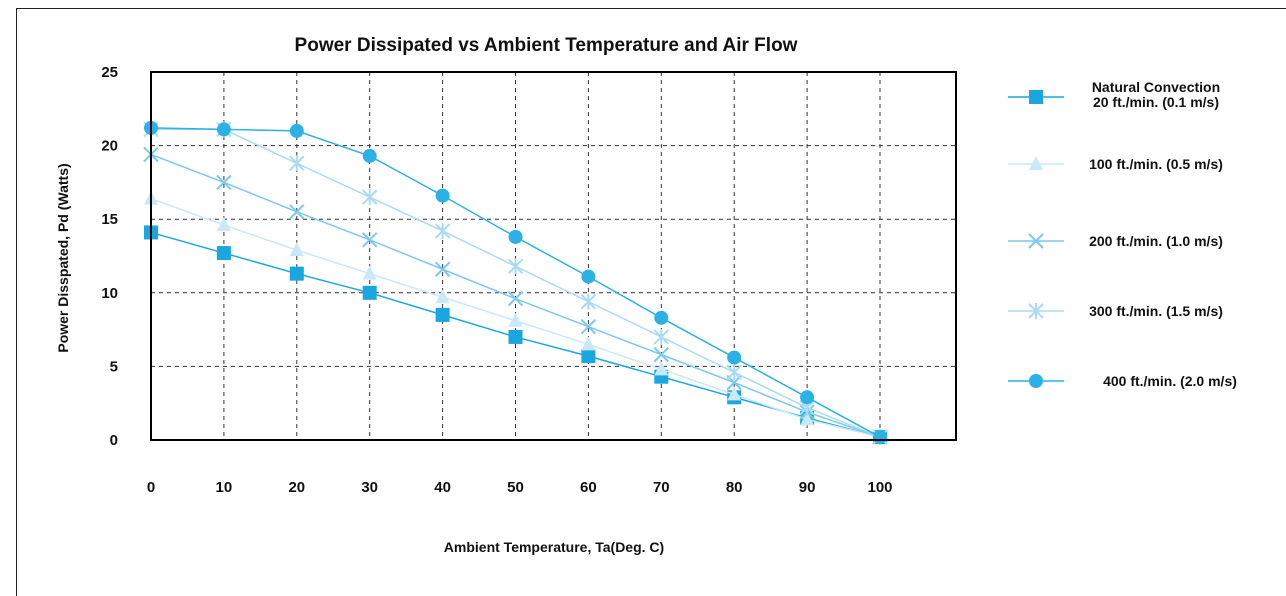  I want to click on legend-item: 300 ft./min. (1.5 m/s), so click(1115, 311).